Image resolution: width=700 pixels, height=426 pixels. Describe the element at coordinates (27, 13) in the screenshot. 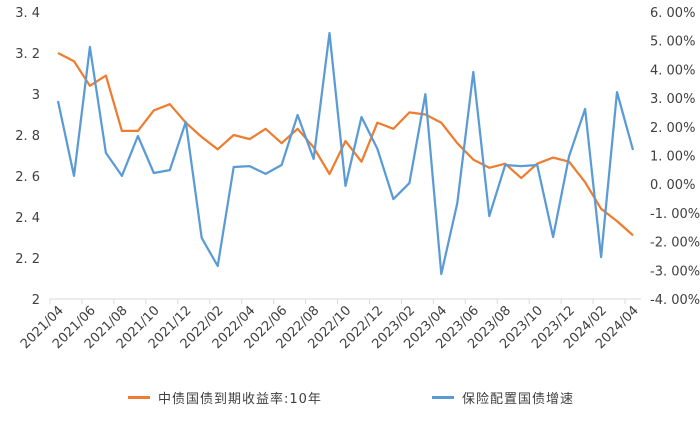

I see `y-tick-label: 3. 4` at that location.